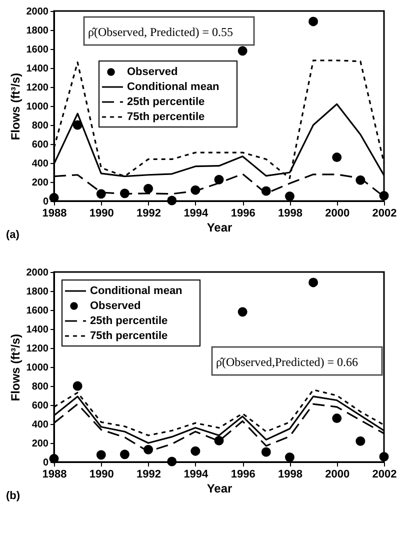 The image size is (412, 549). What do you see at coordinates (13, 496) in the screenshot?
I see `text: (b)` at bounding box center [13, 496].